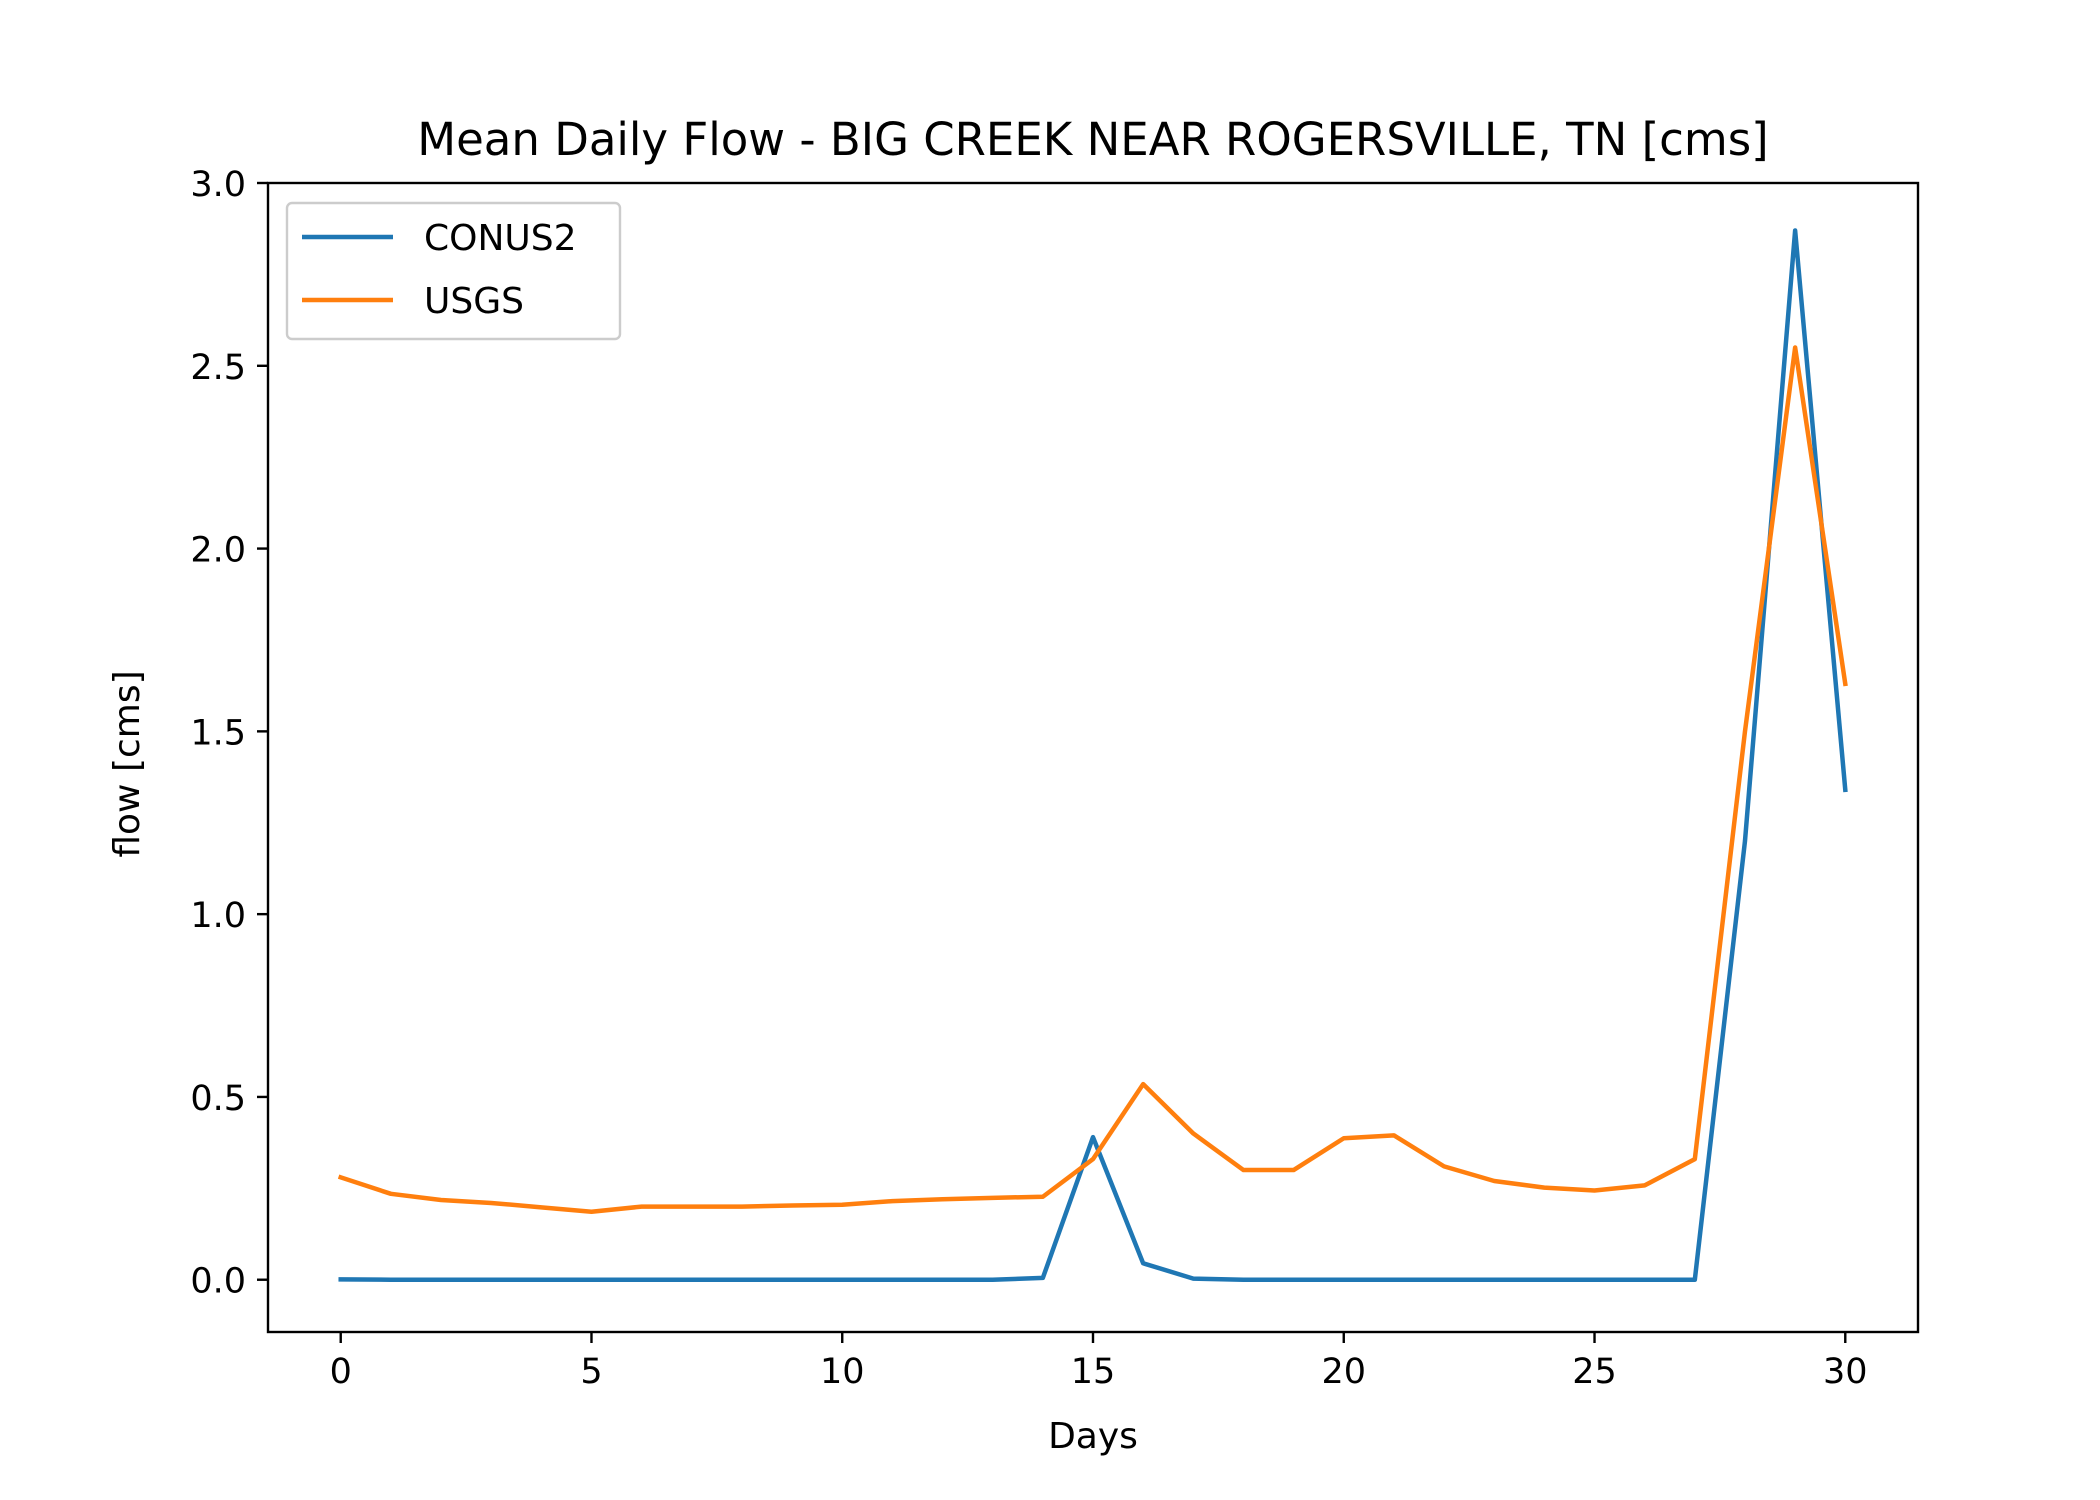  Describe the element at coordinates (591, 1372) in the screenshot. I see `x-tick-label: 5` at that location.